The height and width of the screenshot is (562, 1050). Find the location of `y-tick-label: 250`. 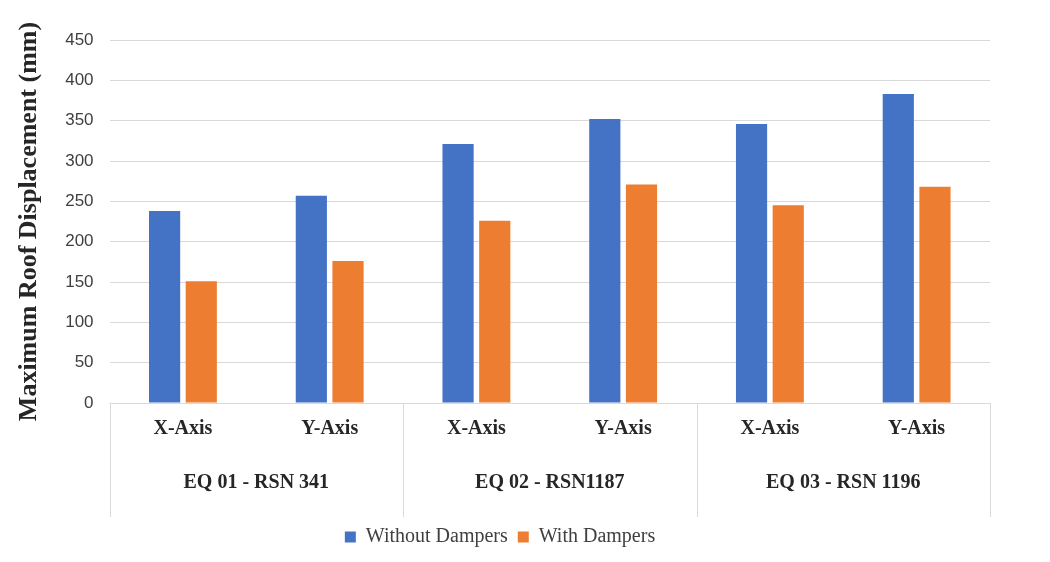

y-tick-label: 250 is located at coordinates (79, 201).